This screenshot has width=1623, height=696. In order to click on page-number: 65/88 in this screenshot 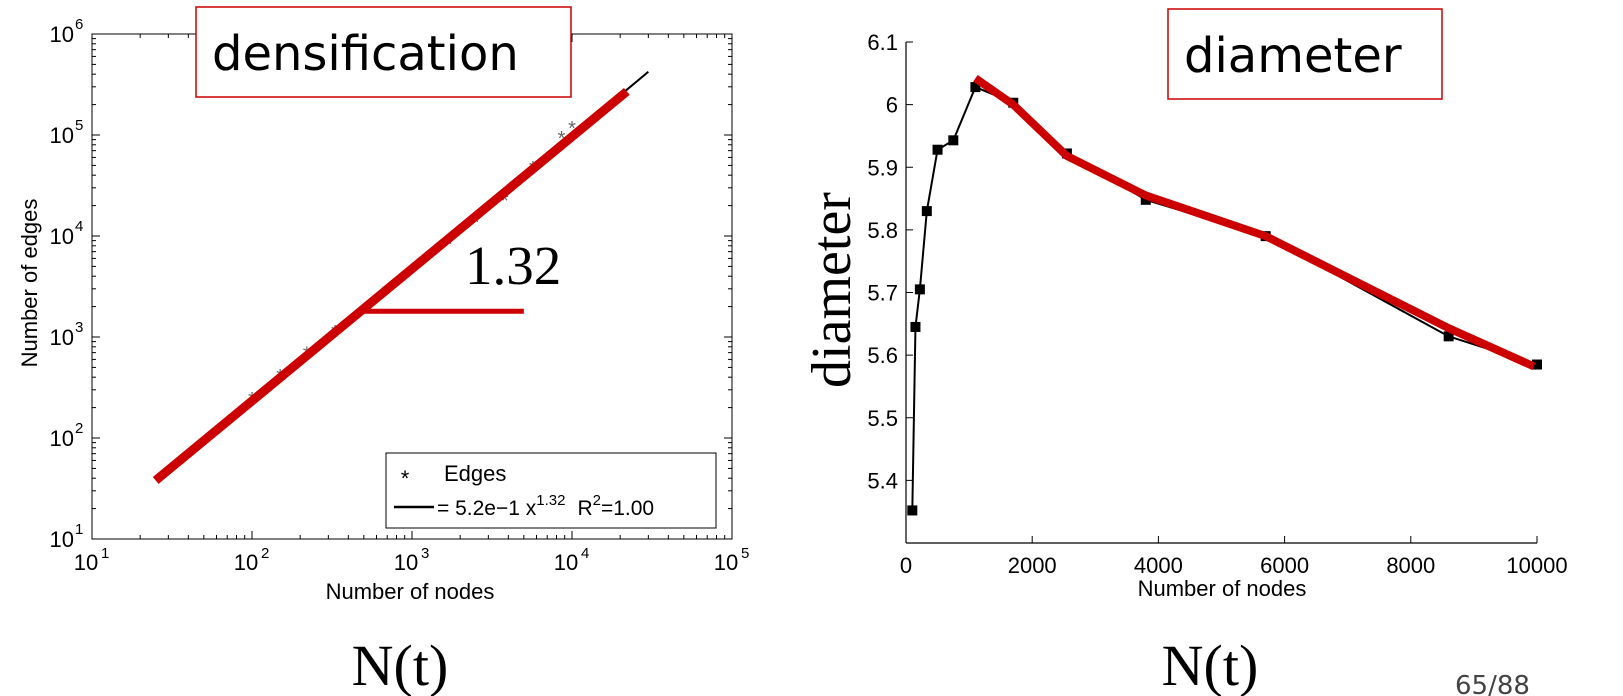, I will do `click(1492, 683)`.